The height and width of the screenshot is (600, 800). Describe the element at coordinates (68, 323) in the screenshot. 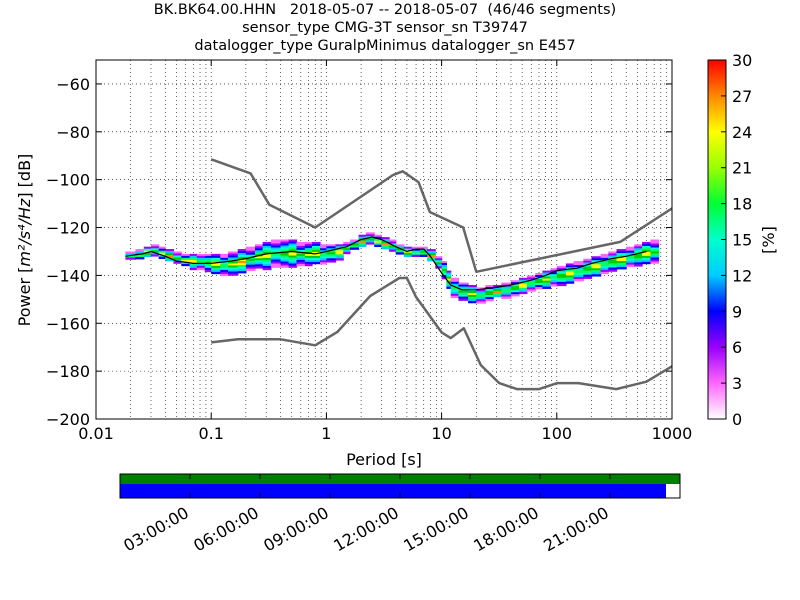

I see `y-tick-label: −160` at that location.